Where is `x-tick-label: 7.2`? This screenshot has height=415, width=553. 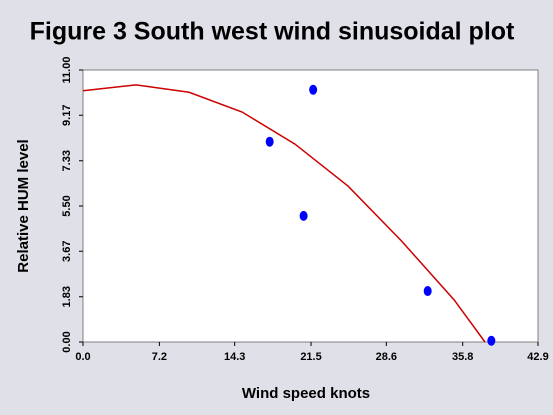
x-tick-label: 7.2 is located at coordinates (159, 357).